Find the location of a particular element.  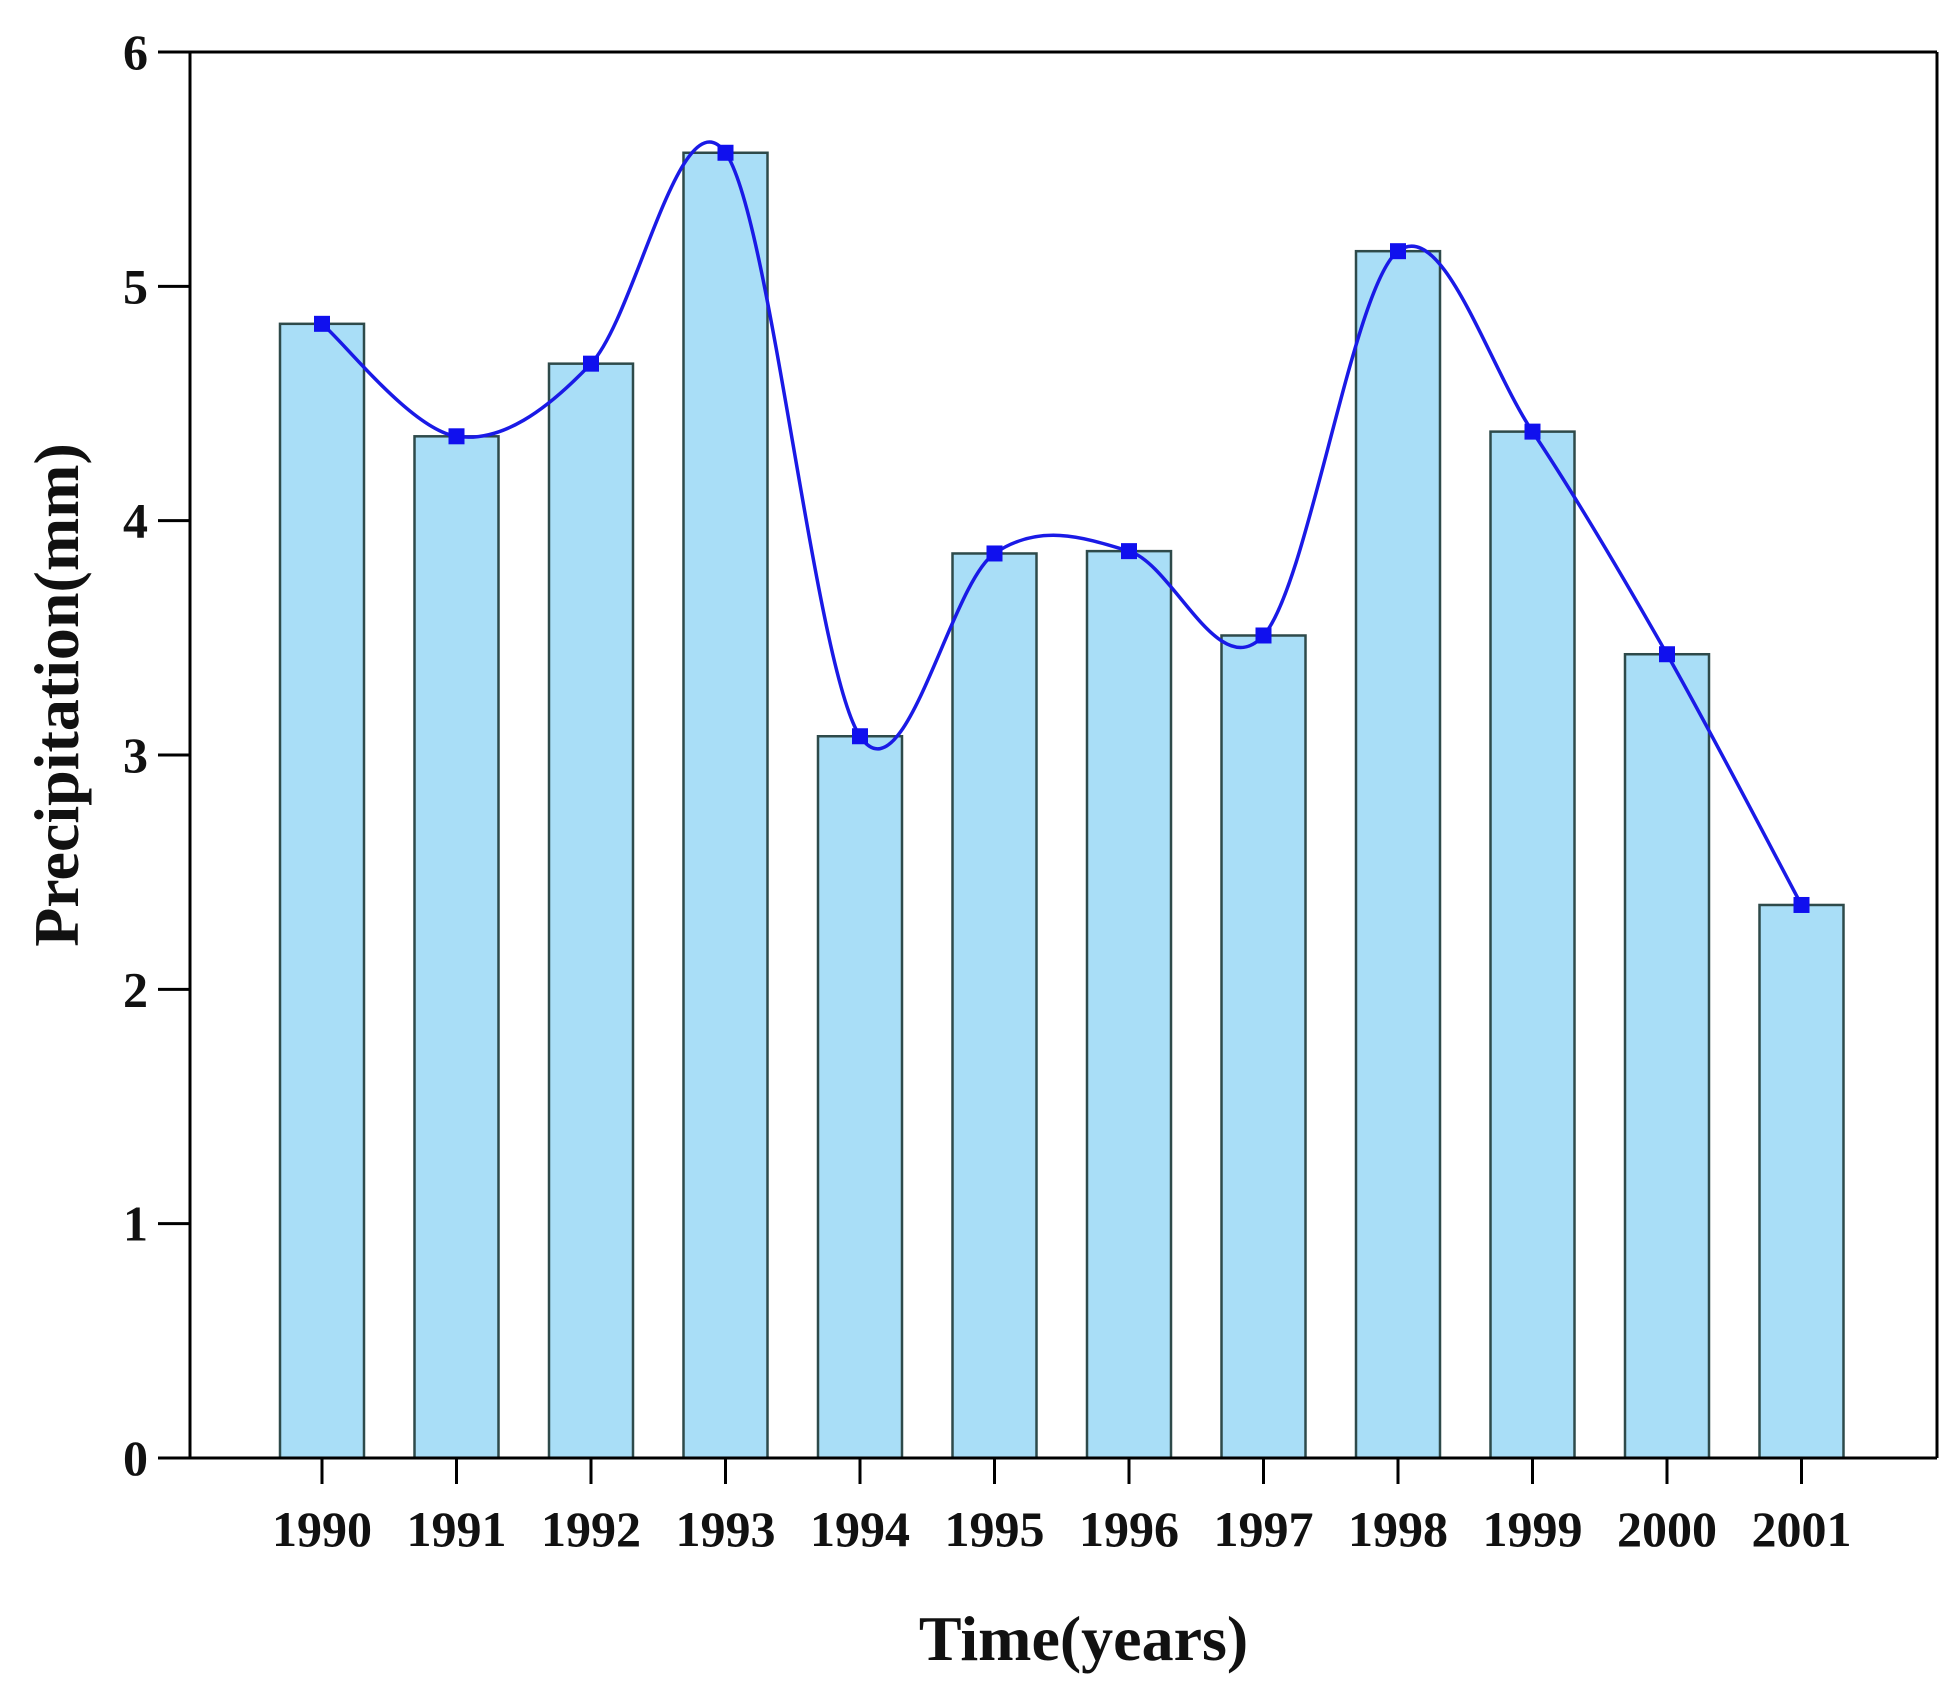

y-tick-label-3: 3 is located at coordinates (135, 755).